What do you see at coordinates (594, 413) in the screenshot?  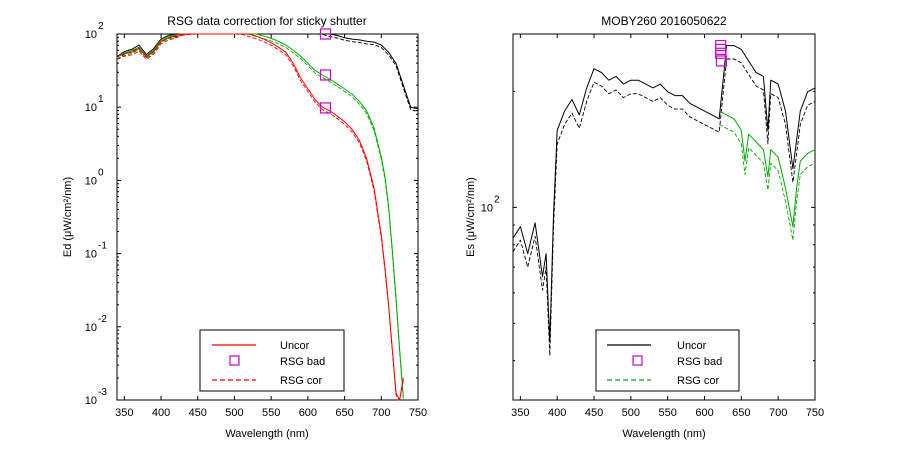 I see `right-x-tick-label: 450` at bounding box center [594, 413].